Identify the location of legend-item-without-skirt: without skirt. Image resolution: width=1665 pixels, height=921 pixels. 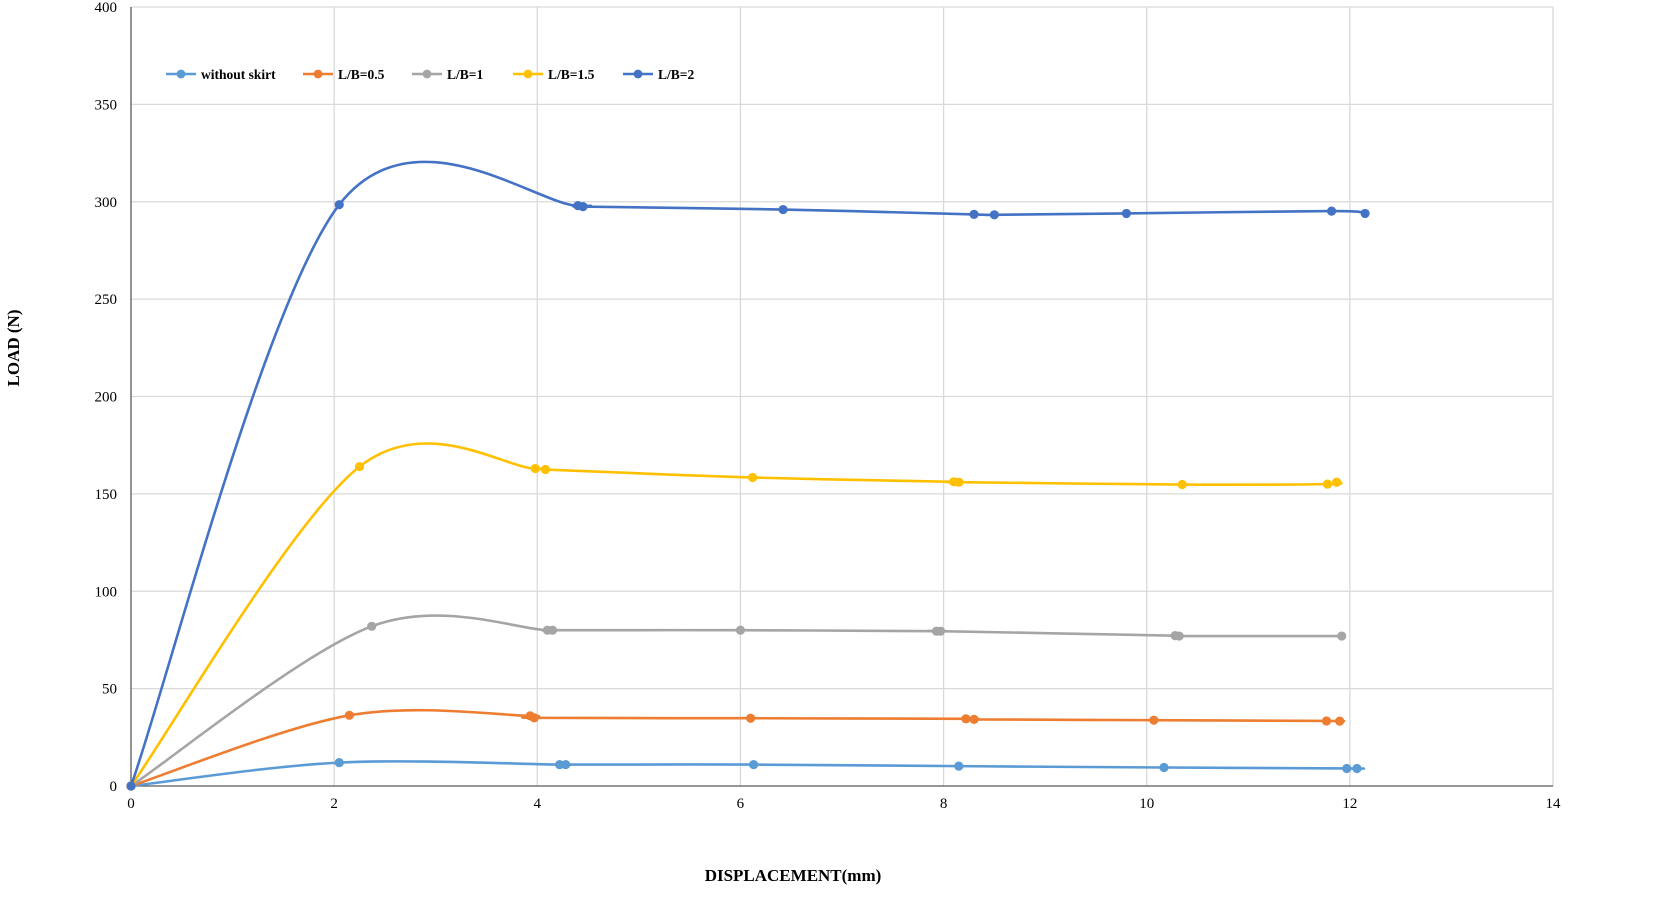
(221, 74).